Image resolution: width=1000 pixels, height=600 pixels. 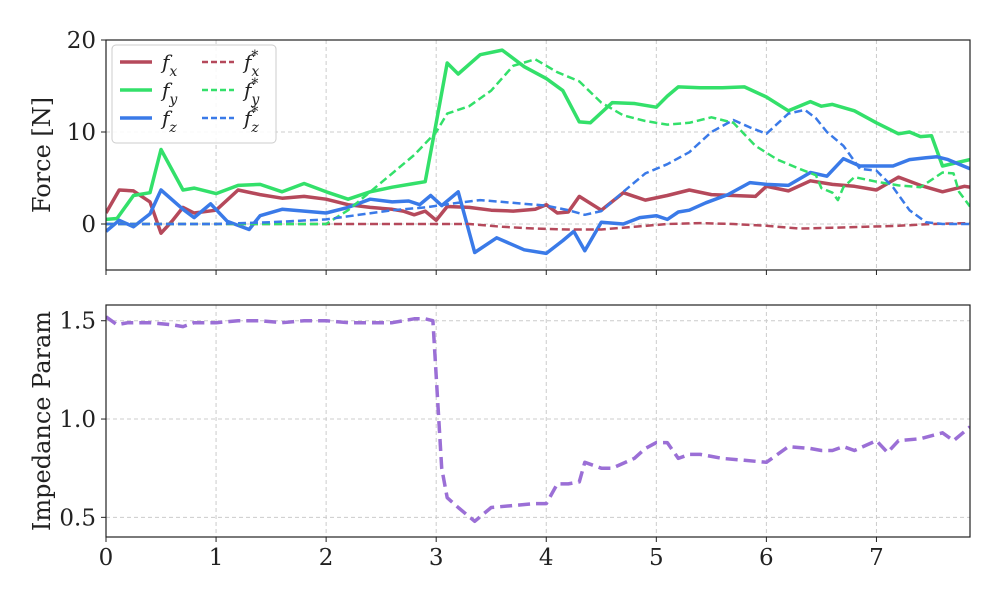 What do you see at coordinates (766, 558) in the screenshot?
I see `x-tick-label: 6` at bounding box center [766, 558].